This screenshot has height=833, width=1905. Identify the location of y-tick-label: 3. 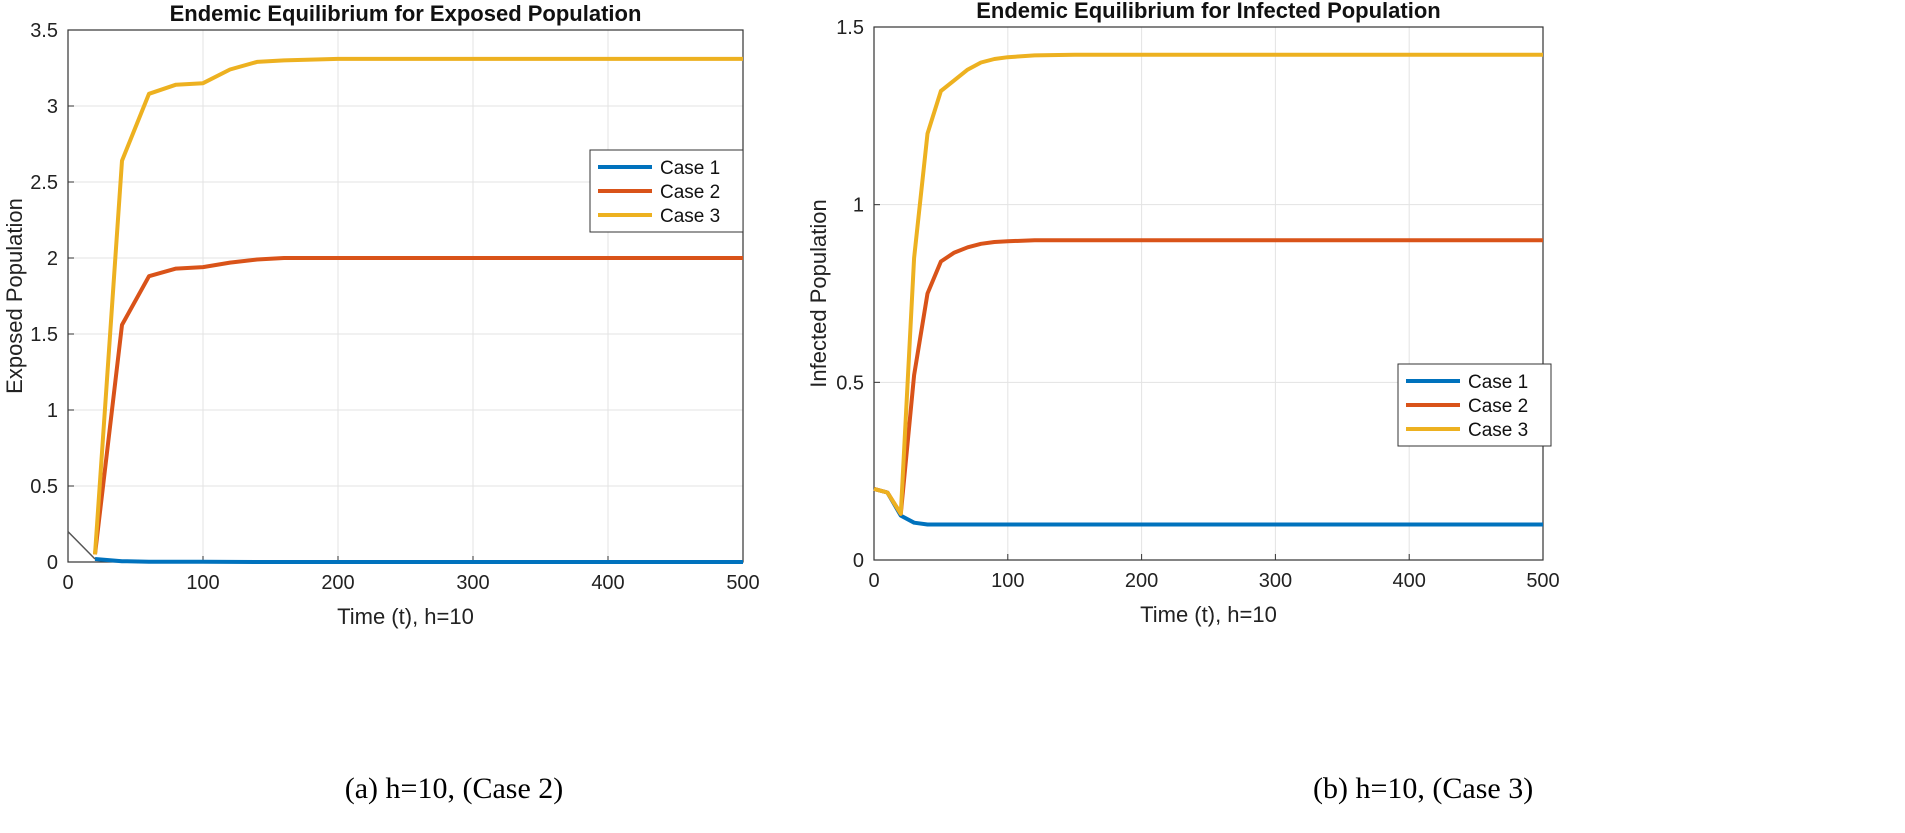
(52, 107).